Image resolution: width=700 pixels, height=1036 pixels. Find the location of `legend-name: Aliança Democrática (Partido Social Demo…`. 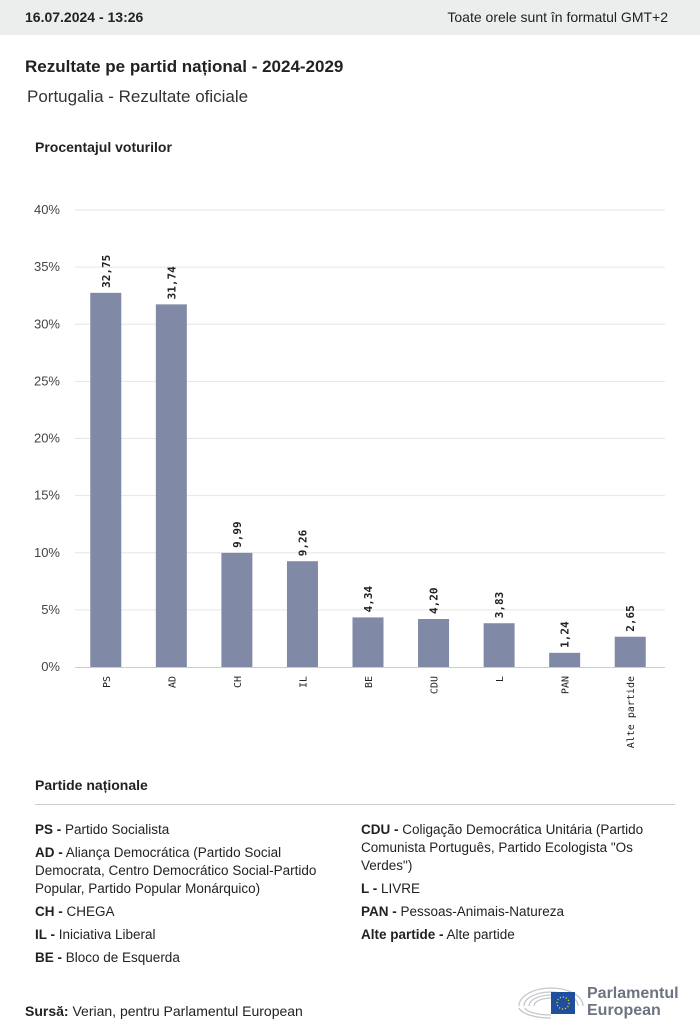

legend-name: Aliança Democrática (Partido Social Demo… is located at coordinates (176, 870).